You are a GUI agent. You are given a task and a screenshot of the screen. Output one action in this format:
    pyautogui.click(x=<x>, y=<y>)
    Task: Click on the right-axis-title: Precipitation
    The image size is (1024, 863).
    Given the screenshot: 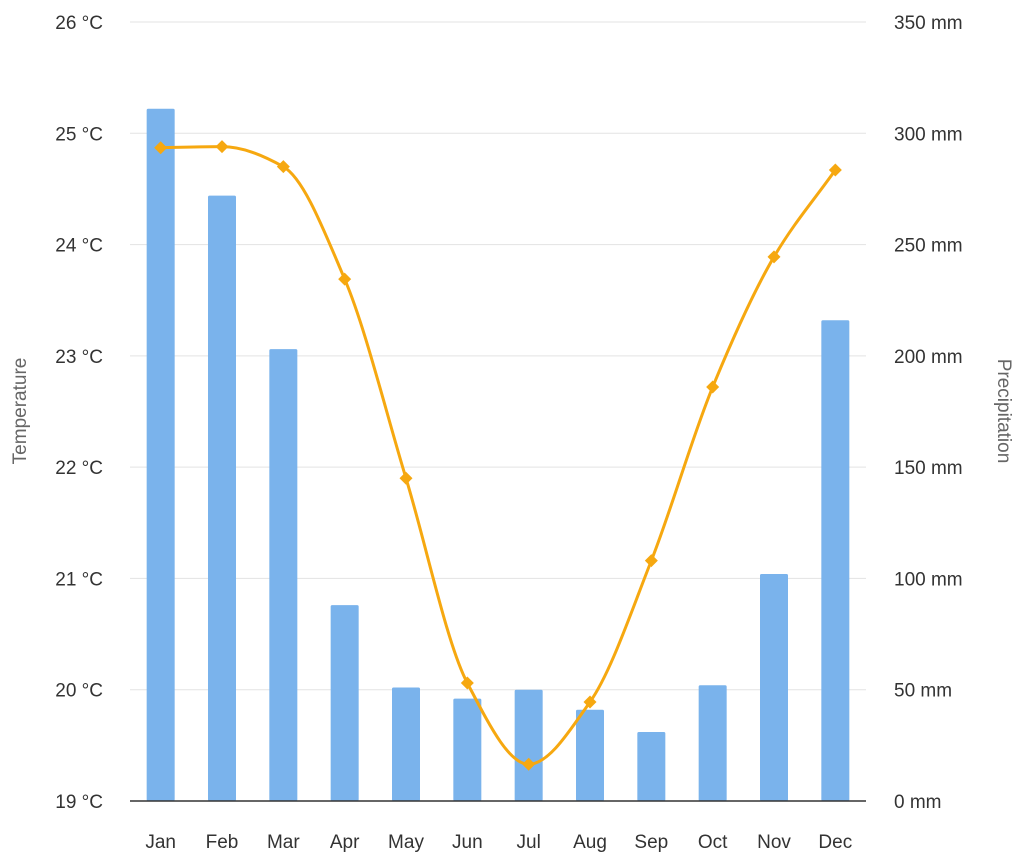 What is the action you would take?
    pyautogui.click(x=1003, y=411)
    